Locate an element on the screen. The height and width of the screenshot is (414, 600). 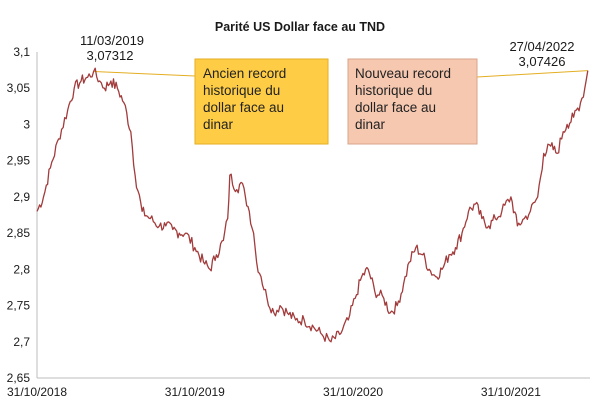
new-record-line-3: dollar face au is located at coordinates (395, 107).